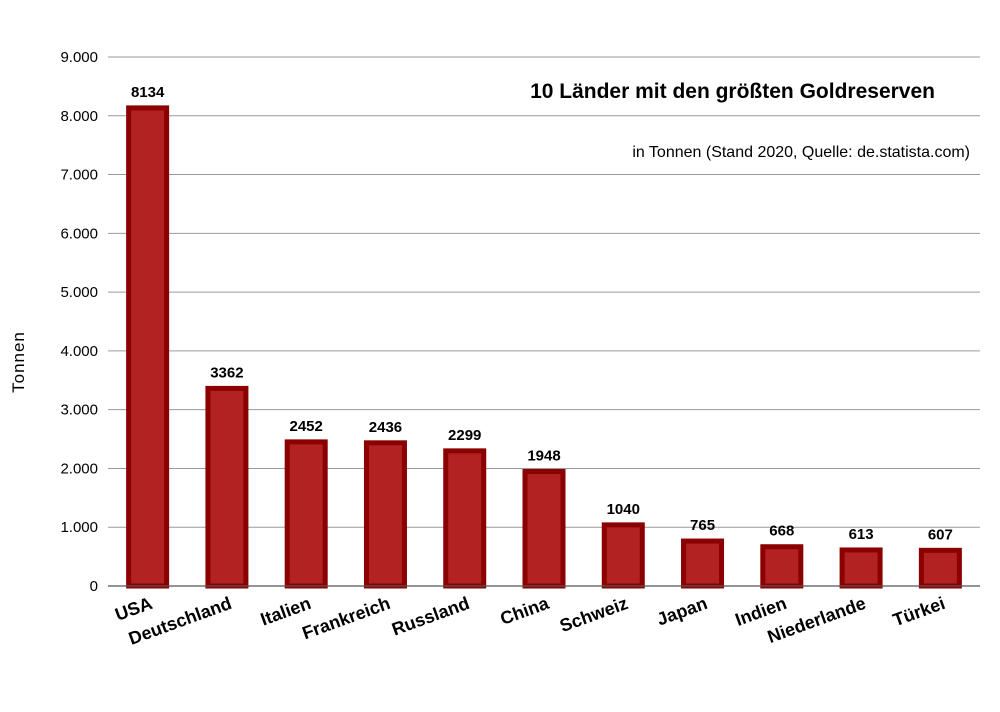 The height and width of the screenshot is (712, 1000). What do you see at coordinates (148, 92) in the screenshot?
I see `data-label: 8134` at bounding box center [148, 92].